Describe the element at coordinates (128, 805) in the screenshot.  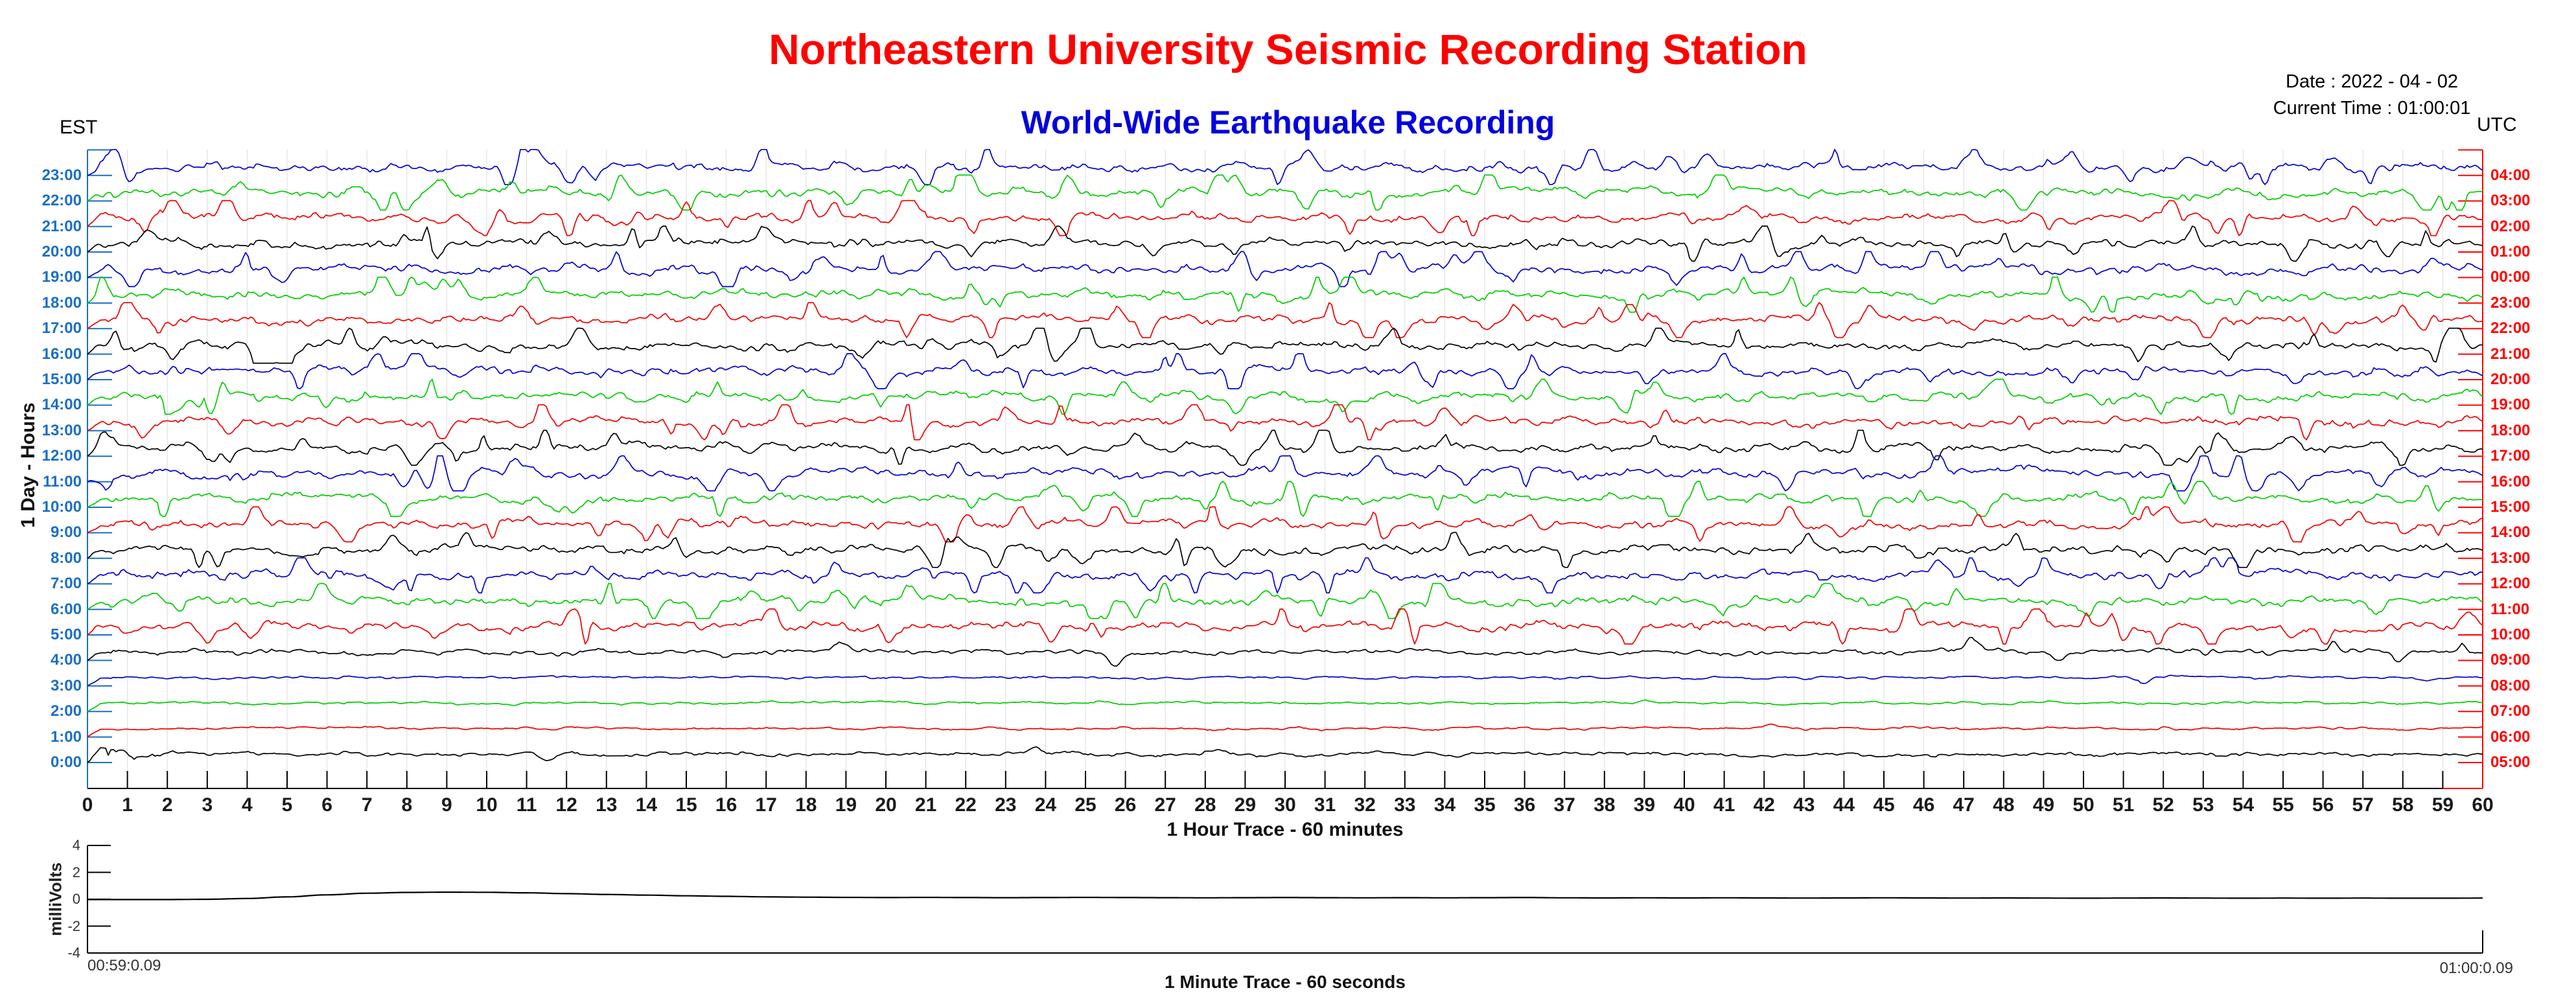
I see `minute-tick-label: 1` at that location.